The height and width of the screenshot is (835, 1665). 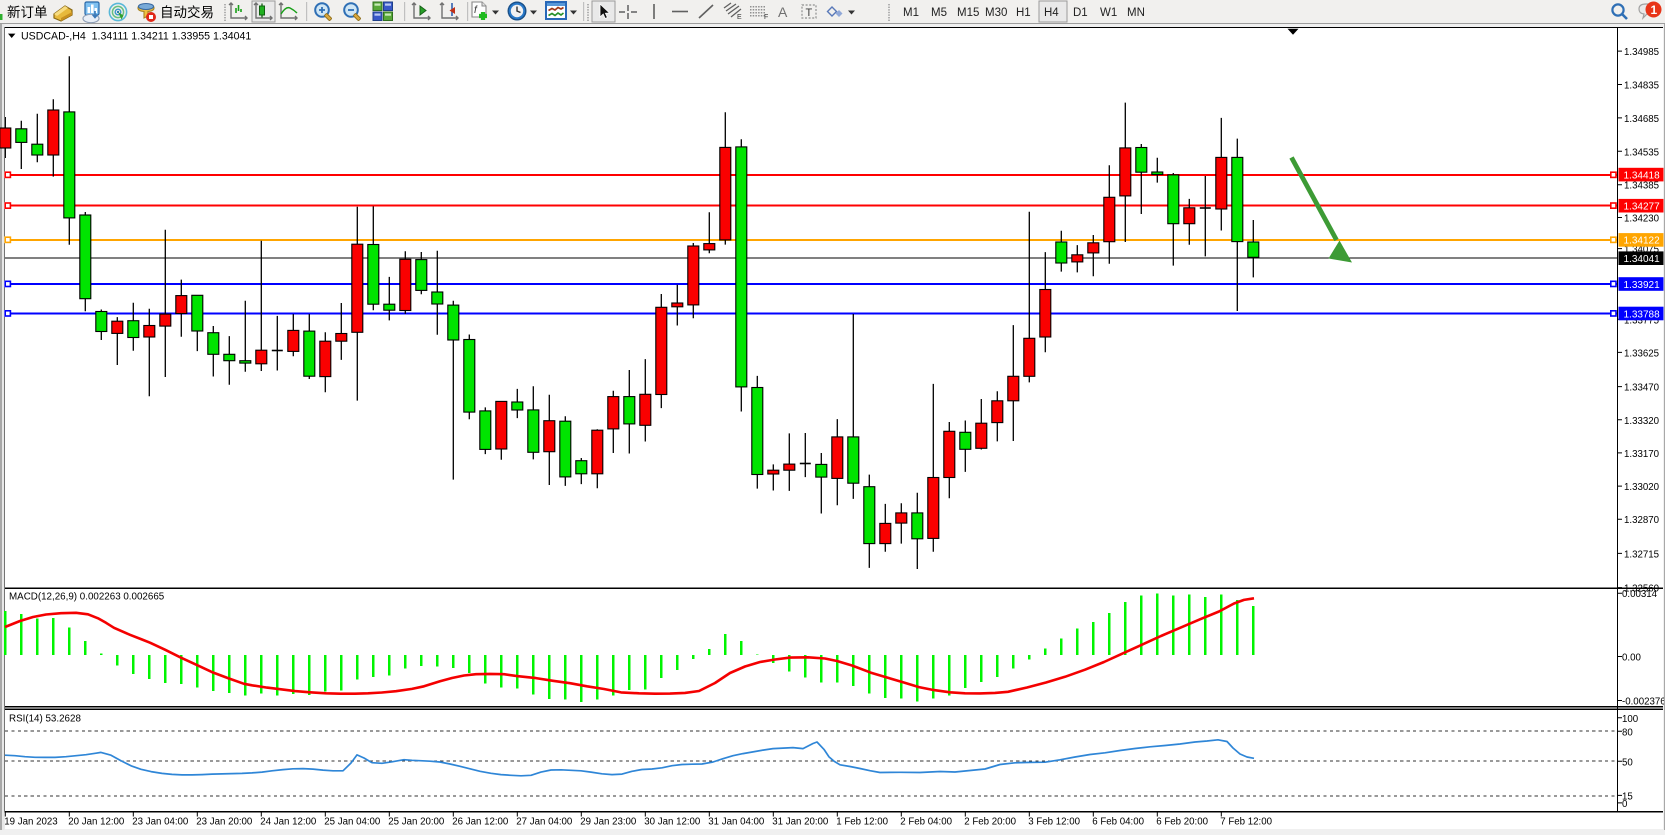 I want to click on svg-text: 26 Jan 12:00, so click(x=480, y=822).